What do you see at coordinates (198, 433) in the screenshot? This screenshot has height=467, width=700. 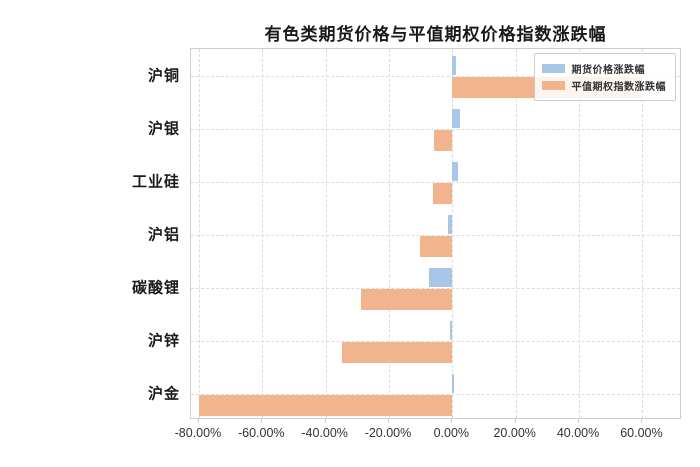 I see `x-tick-label: -80.00%` at bounding box center [198, 433].